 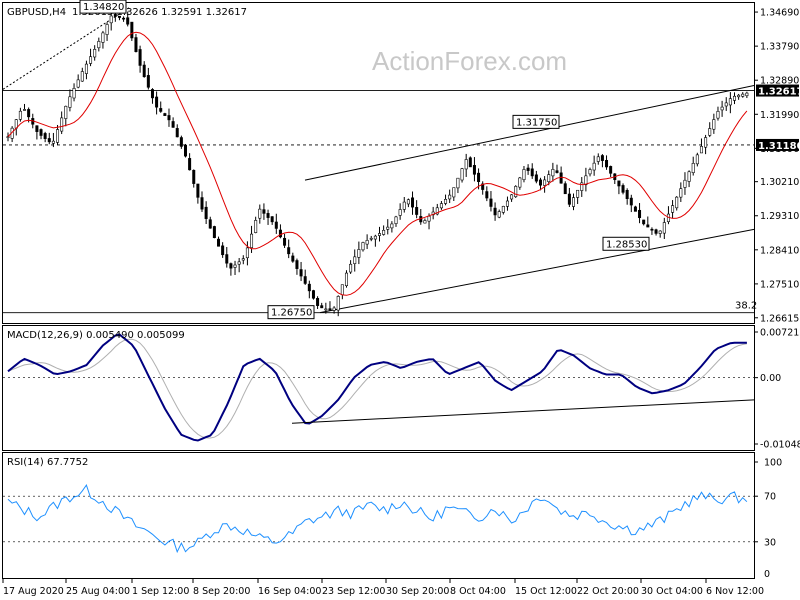 What do you see at coordinates (779, 250) in the screenshot?
I see `price-tick-label: 1.28410` at bounding box center [779, 250].